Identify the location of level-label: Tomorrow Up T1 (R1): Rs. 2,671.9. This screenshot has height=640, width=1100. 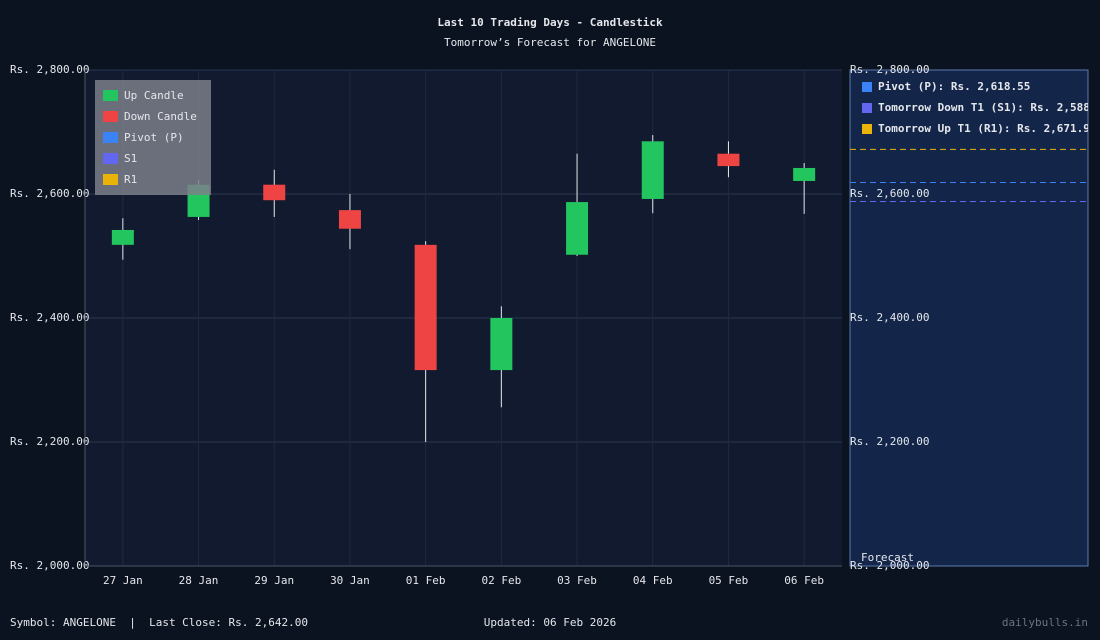
(984, 128).